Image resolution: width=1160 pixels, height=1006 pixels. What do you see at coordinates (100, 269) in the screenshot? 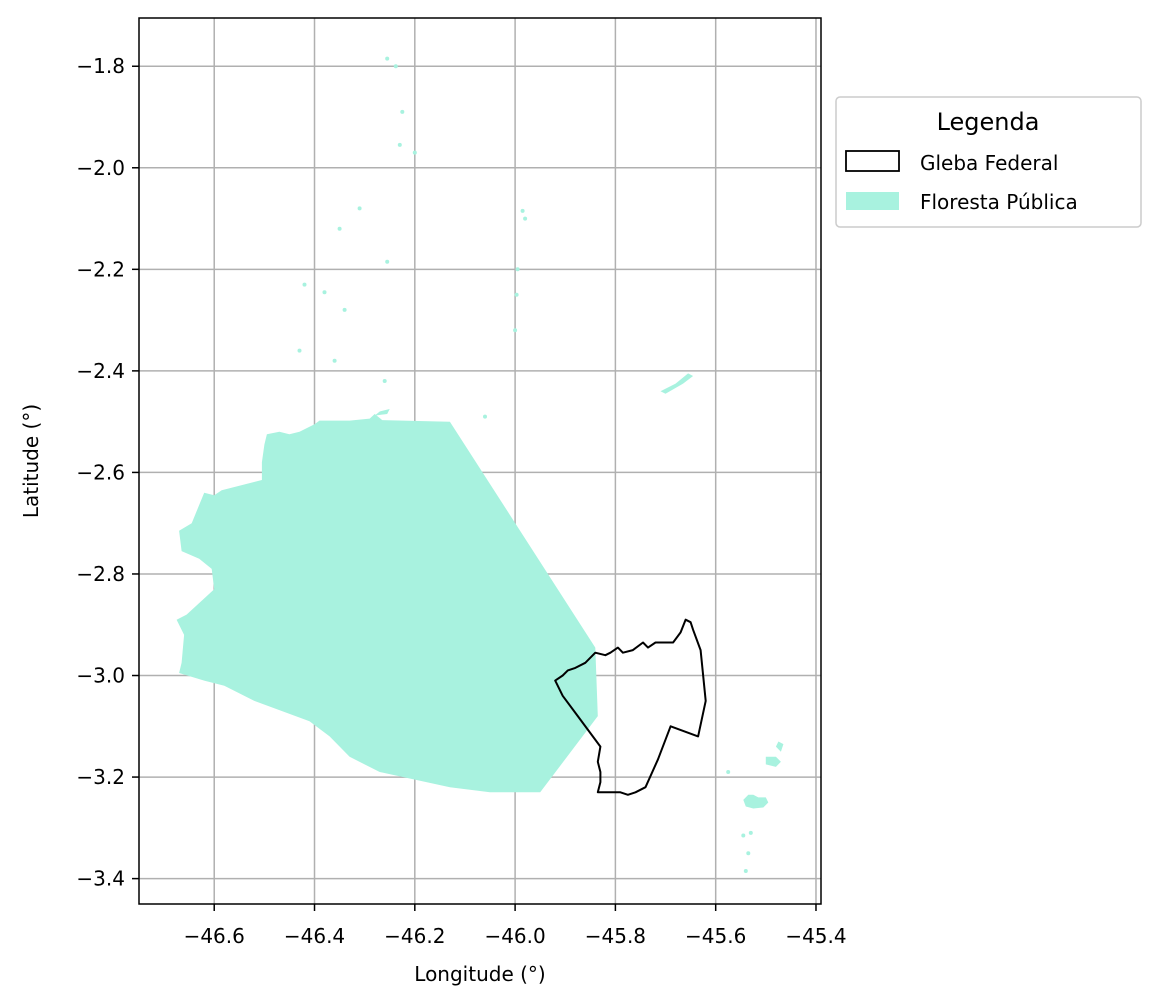
I see `y-tick-label: −2.2` at bounding box center [100, 269].